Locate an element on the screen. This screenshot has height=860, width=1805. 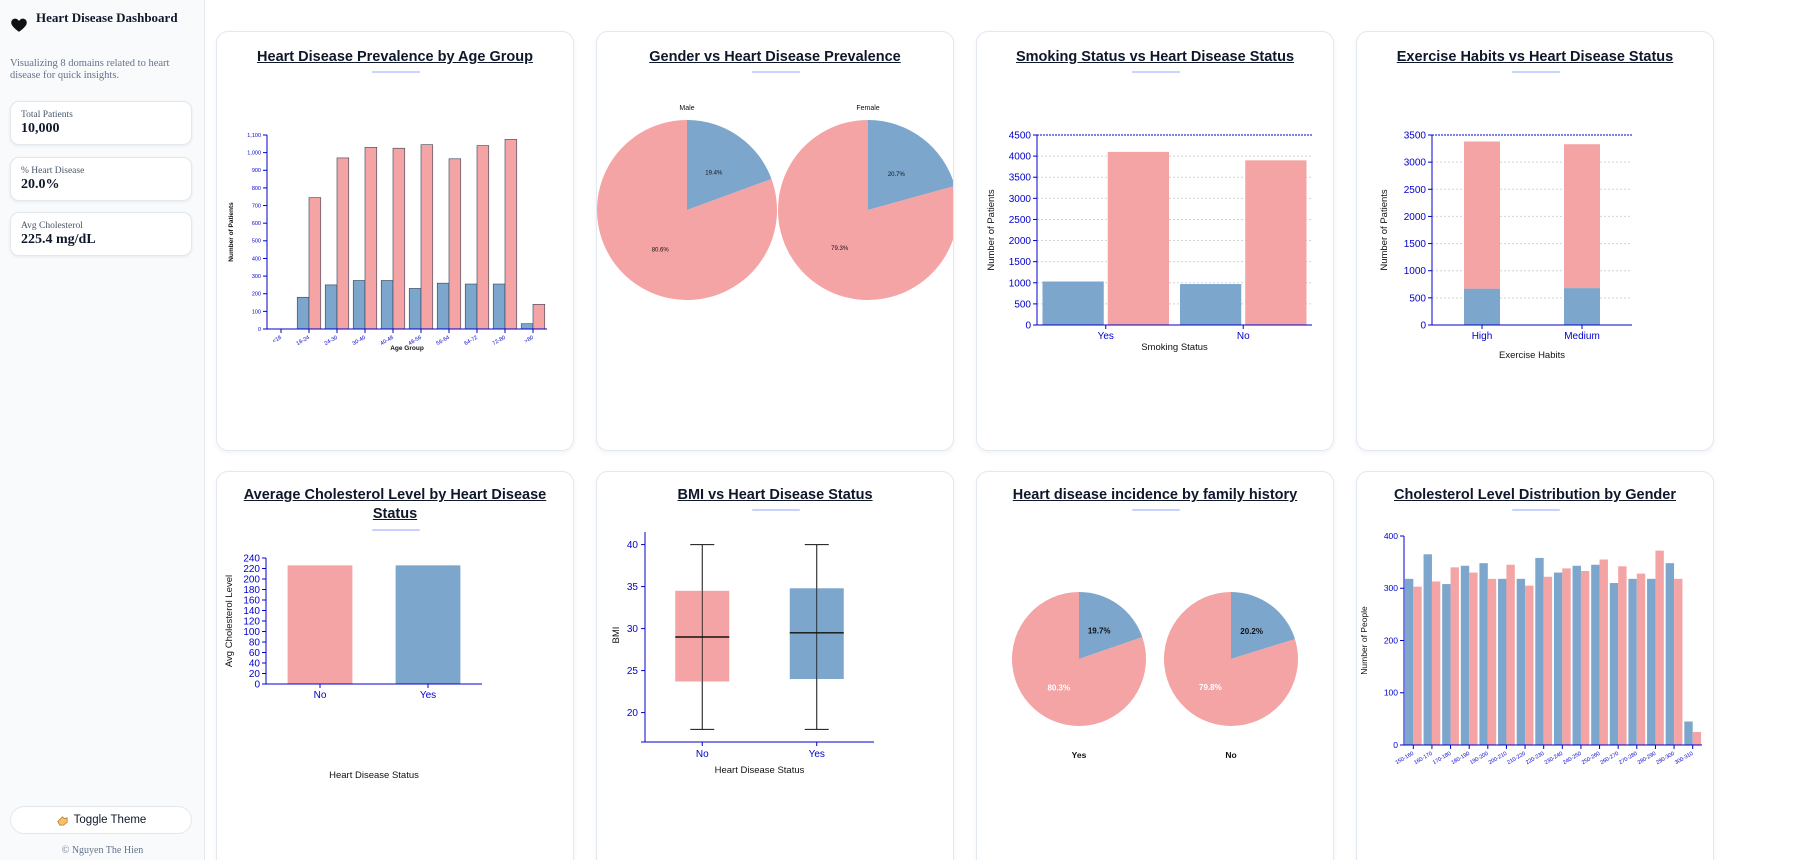
x-tick-label: No is located at coordinates (320, 695).